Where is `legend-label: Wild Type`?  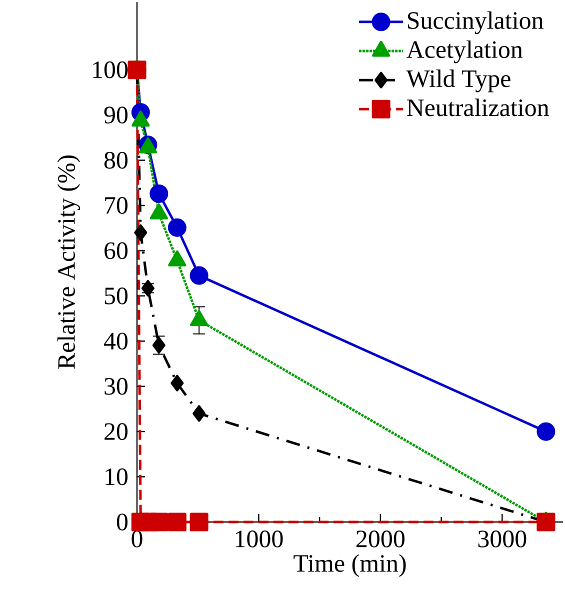
legend-label: Wild Type is located at coordinates (458, 81).